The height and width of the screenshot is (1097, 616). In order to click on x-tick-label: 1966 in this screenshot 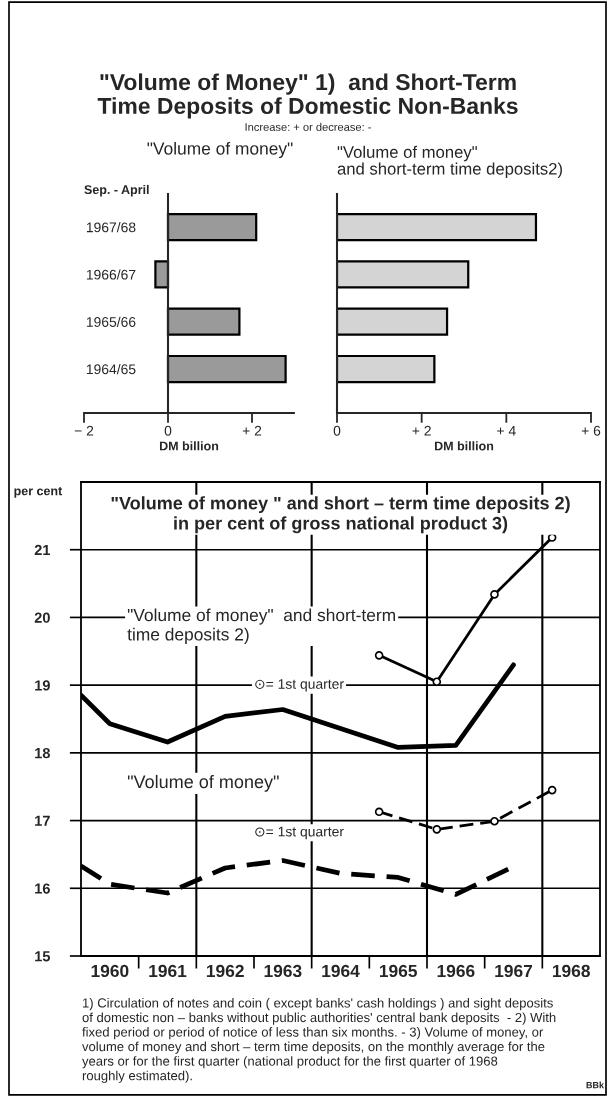, I will do `click(456, 971)`.